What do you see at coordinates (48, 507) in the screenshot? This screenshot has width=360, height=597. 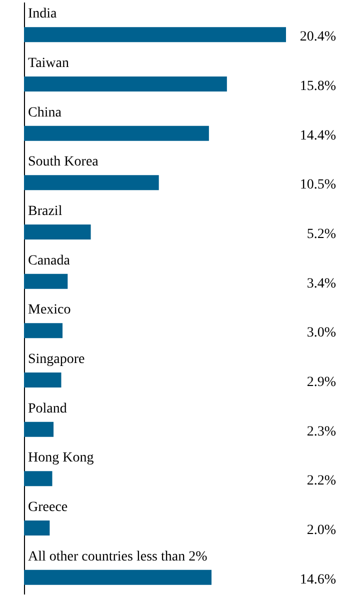 I see `y-tick-label: Greece` at bounding box center [48, 507].